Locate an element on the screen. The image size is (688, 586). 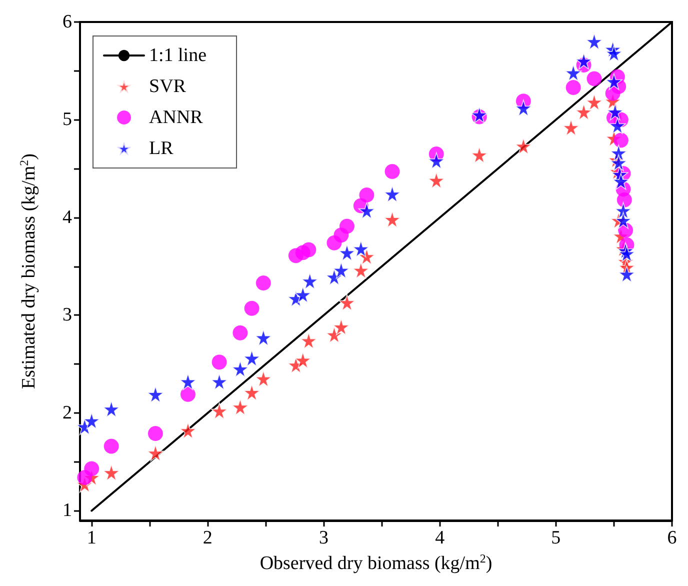
x-tick-label: 6 is located at coordinates (672, 538).